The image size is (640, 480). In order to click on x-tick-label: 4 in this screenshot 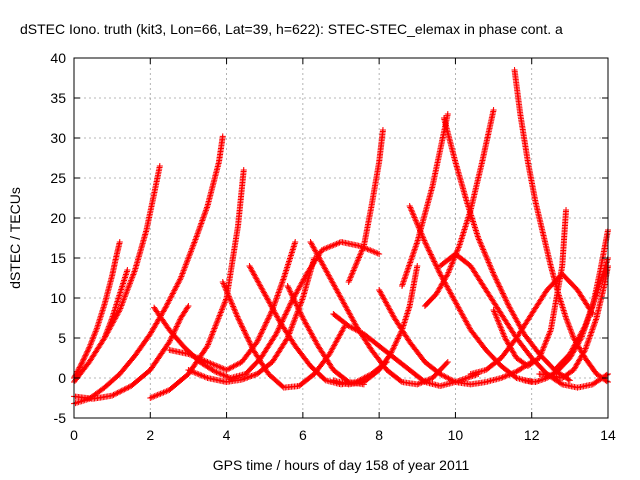, I will do `click(227, 435)`.